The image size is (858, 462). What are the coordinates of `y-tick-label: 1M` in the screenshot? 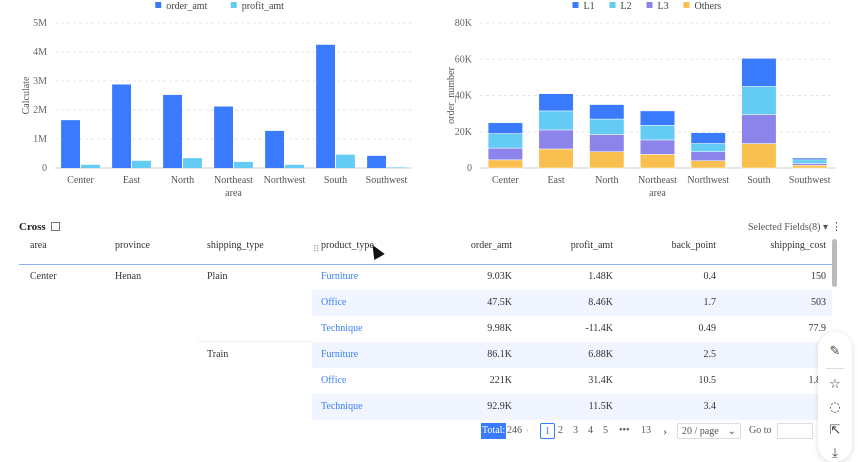 It's located at (40, 139).